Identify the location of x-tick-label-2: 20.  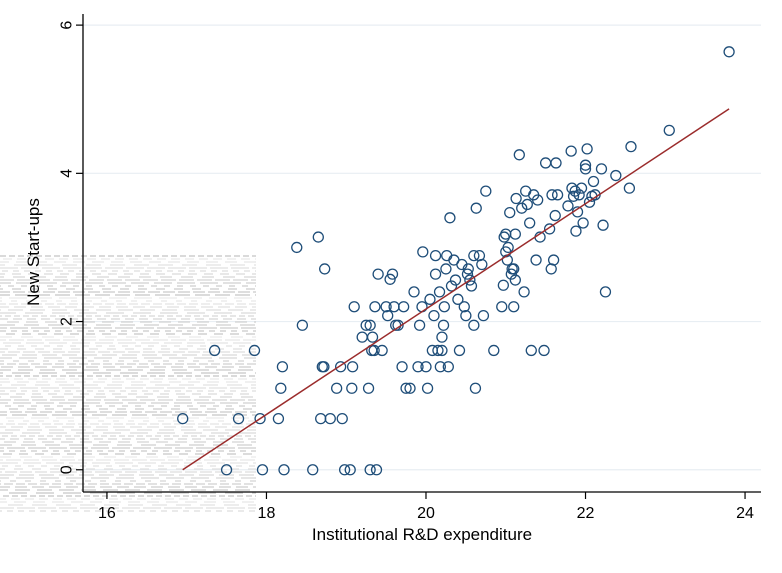
(426, 513).